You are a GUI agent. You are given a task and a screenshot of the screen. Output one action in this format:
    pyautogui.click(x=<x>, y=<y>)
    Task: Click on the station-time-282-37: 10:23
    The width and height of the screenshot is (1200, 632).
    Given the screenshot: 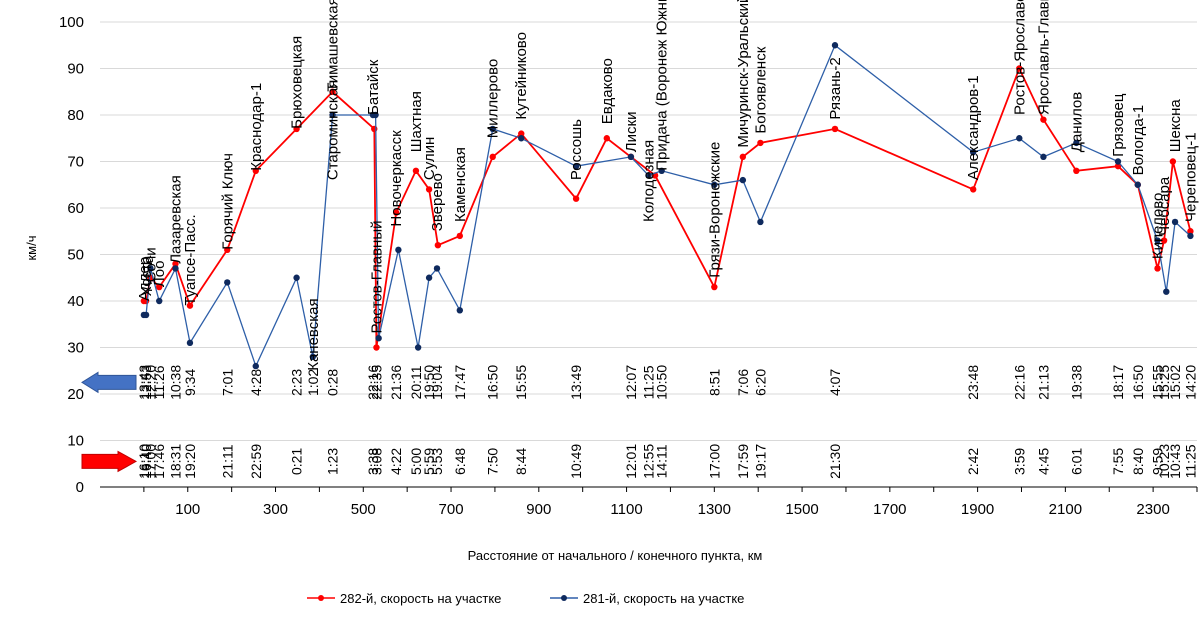 What is the action you would take?
    pyautogui.click(x=1164, y=461)
    